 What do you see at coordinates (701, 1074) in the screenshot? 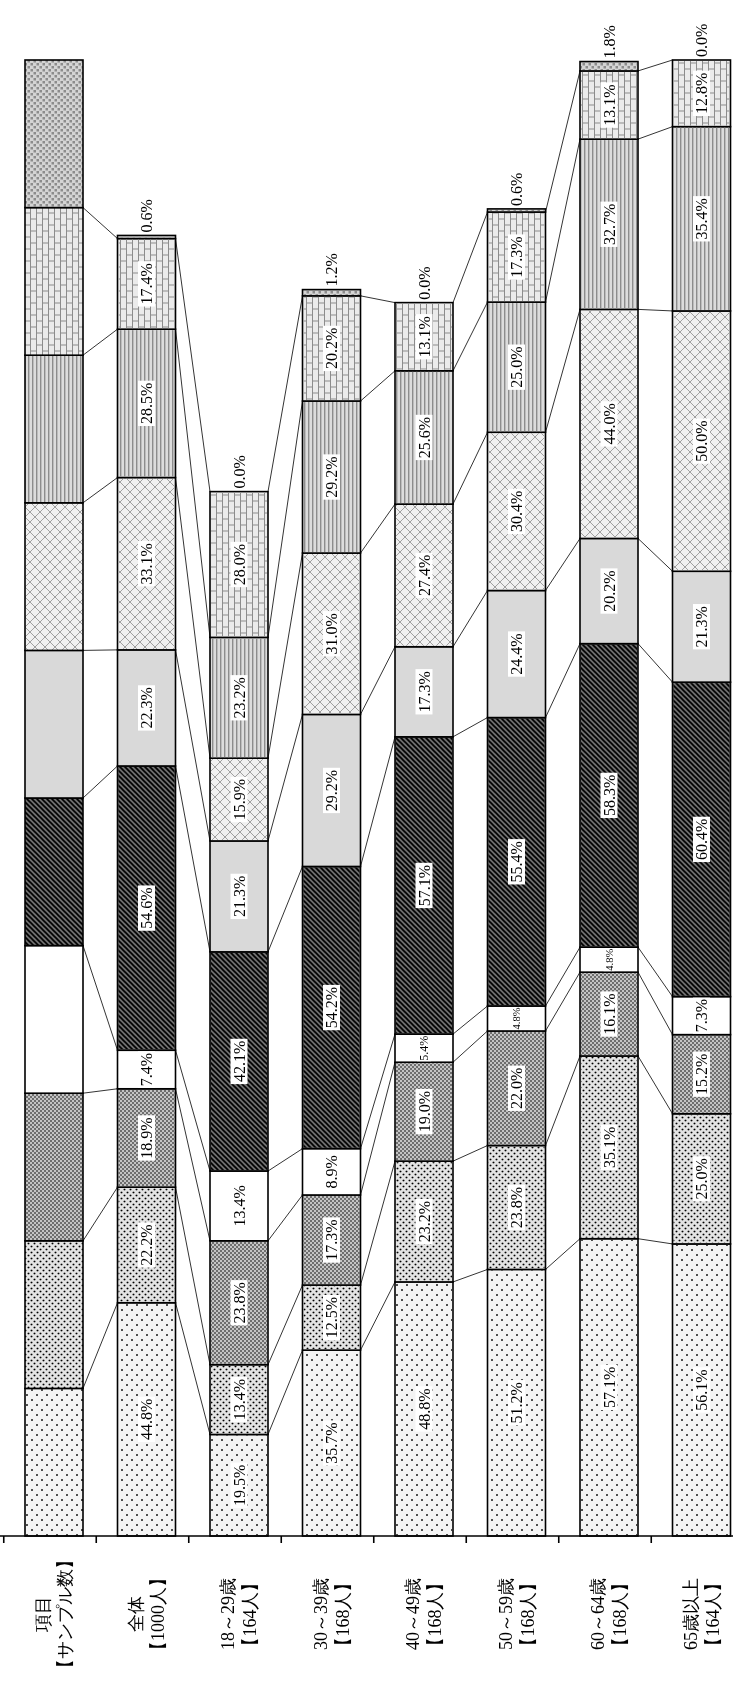
I see `data-label: 15.2%` at bounding box center [701, 1074].